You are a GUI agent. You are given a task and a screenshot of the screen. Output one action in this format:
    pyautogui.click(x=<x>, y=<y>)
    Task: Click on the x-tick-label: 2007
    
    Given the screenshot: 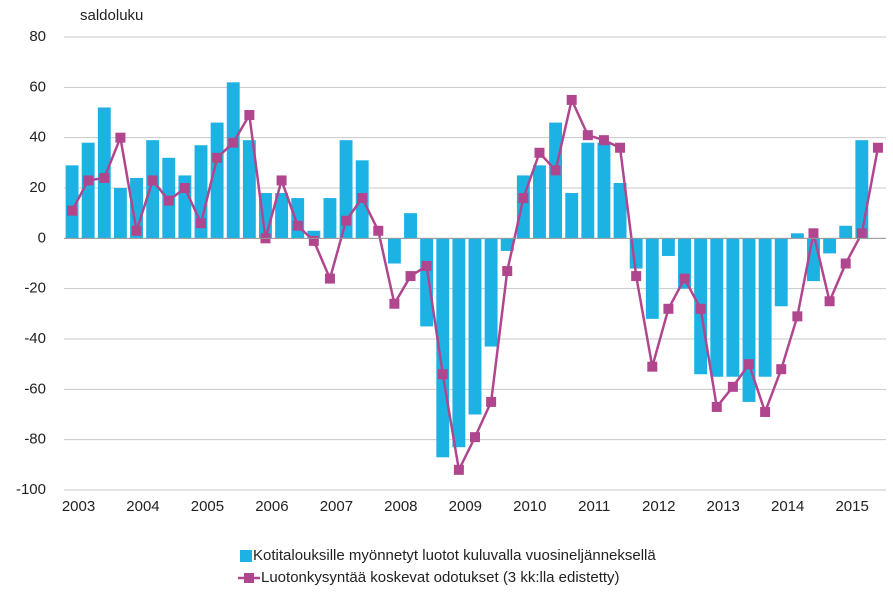 What is the action you would take?
    pyautogui.click(x=336, y=506)
    